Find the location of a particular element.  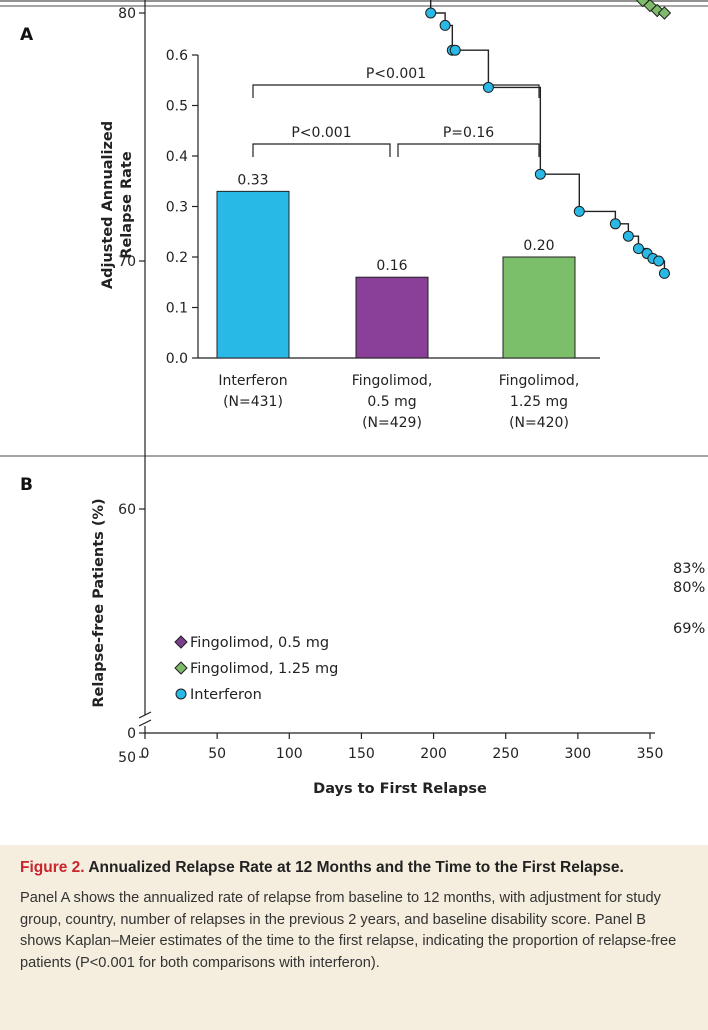

a-y-tick-label: 0.1 is located at coordinates (177, 309).